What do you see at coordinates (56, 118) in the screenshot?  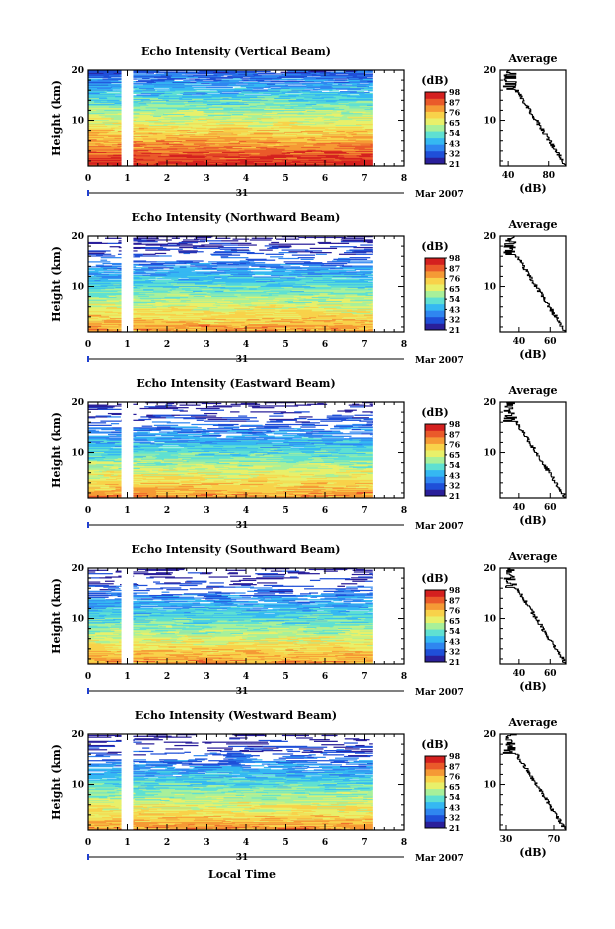 I see `y-axis-label: Height (km)` at bounding box center [56, 118].